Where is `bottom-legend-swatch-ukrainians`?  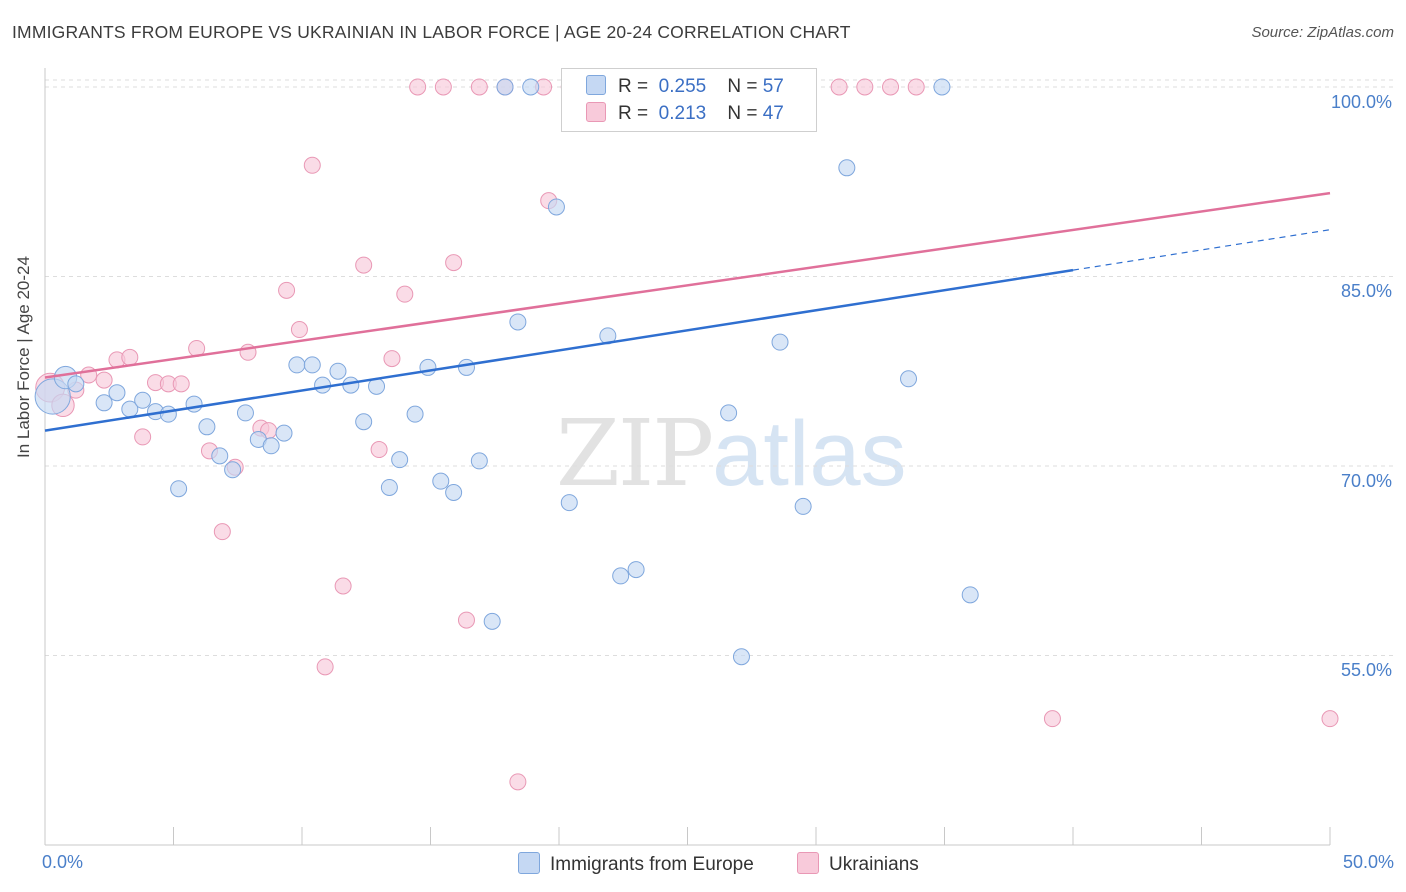
bottom-legend-swatch-ukrainians is located at coordinates (808, 863).